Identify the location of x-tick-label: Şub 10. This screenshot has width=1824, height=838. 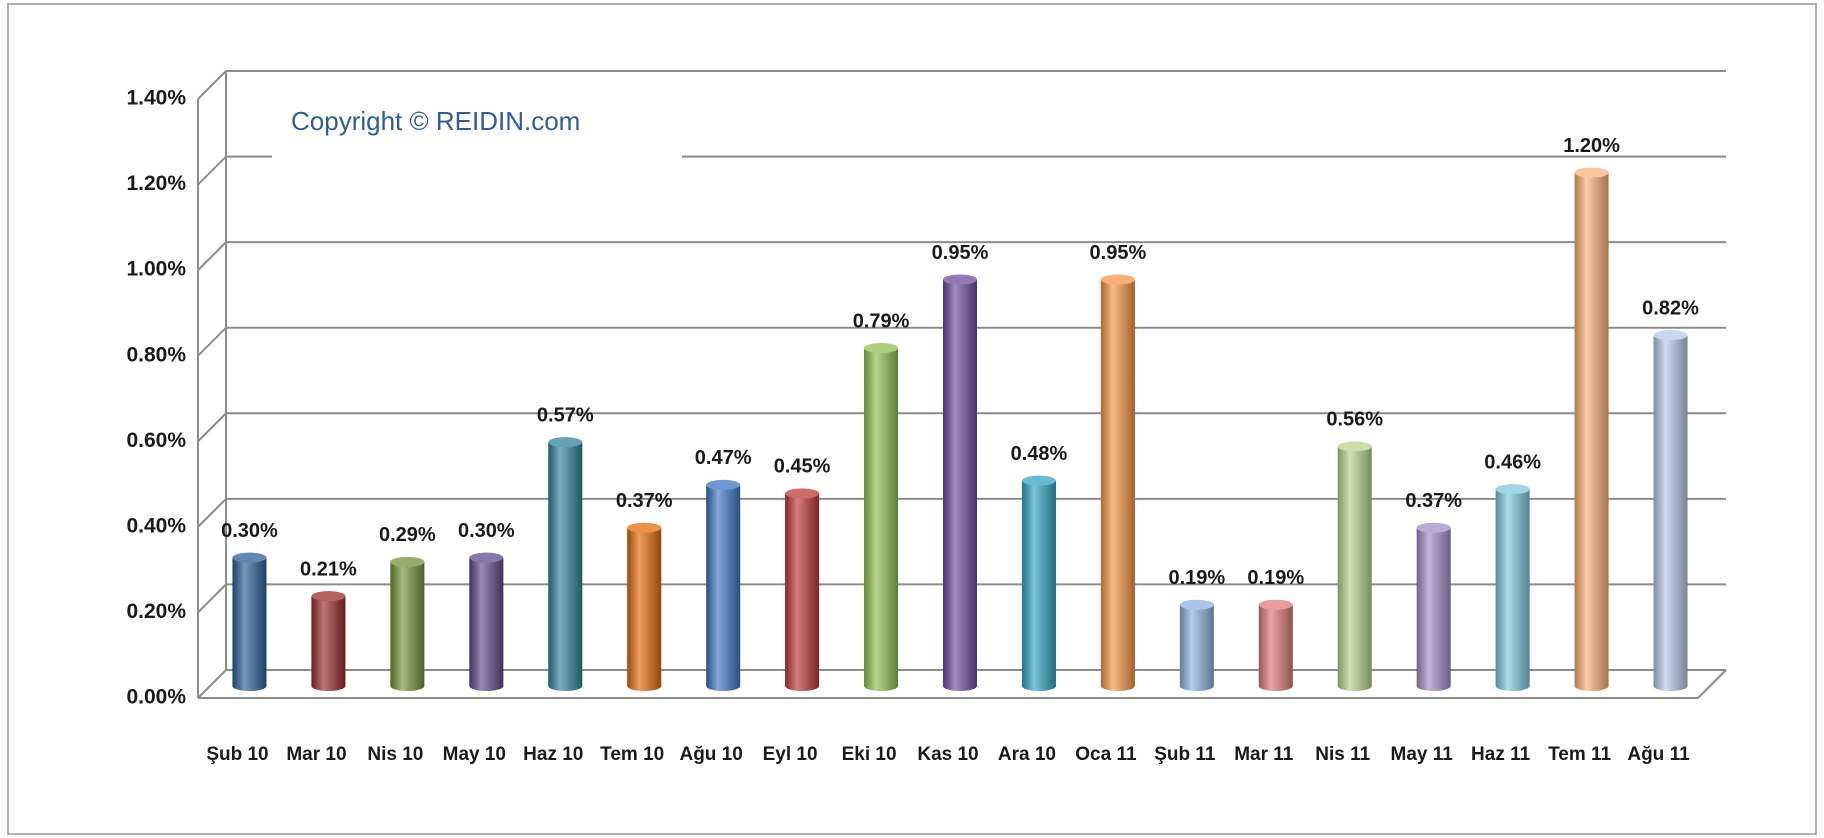
(237, 754).